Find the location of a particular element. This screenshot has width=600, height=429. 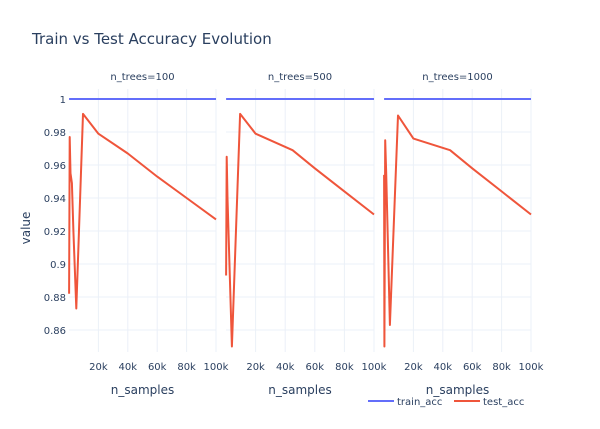

legend-item-test_acc: test_acc is located at coordinates (489, 402).